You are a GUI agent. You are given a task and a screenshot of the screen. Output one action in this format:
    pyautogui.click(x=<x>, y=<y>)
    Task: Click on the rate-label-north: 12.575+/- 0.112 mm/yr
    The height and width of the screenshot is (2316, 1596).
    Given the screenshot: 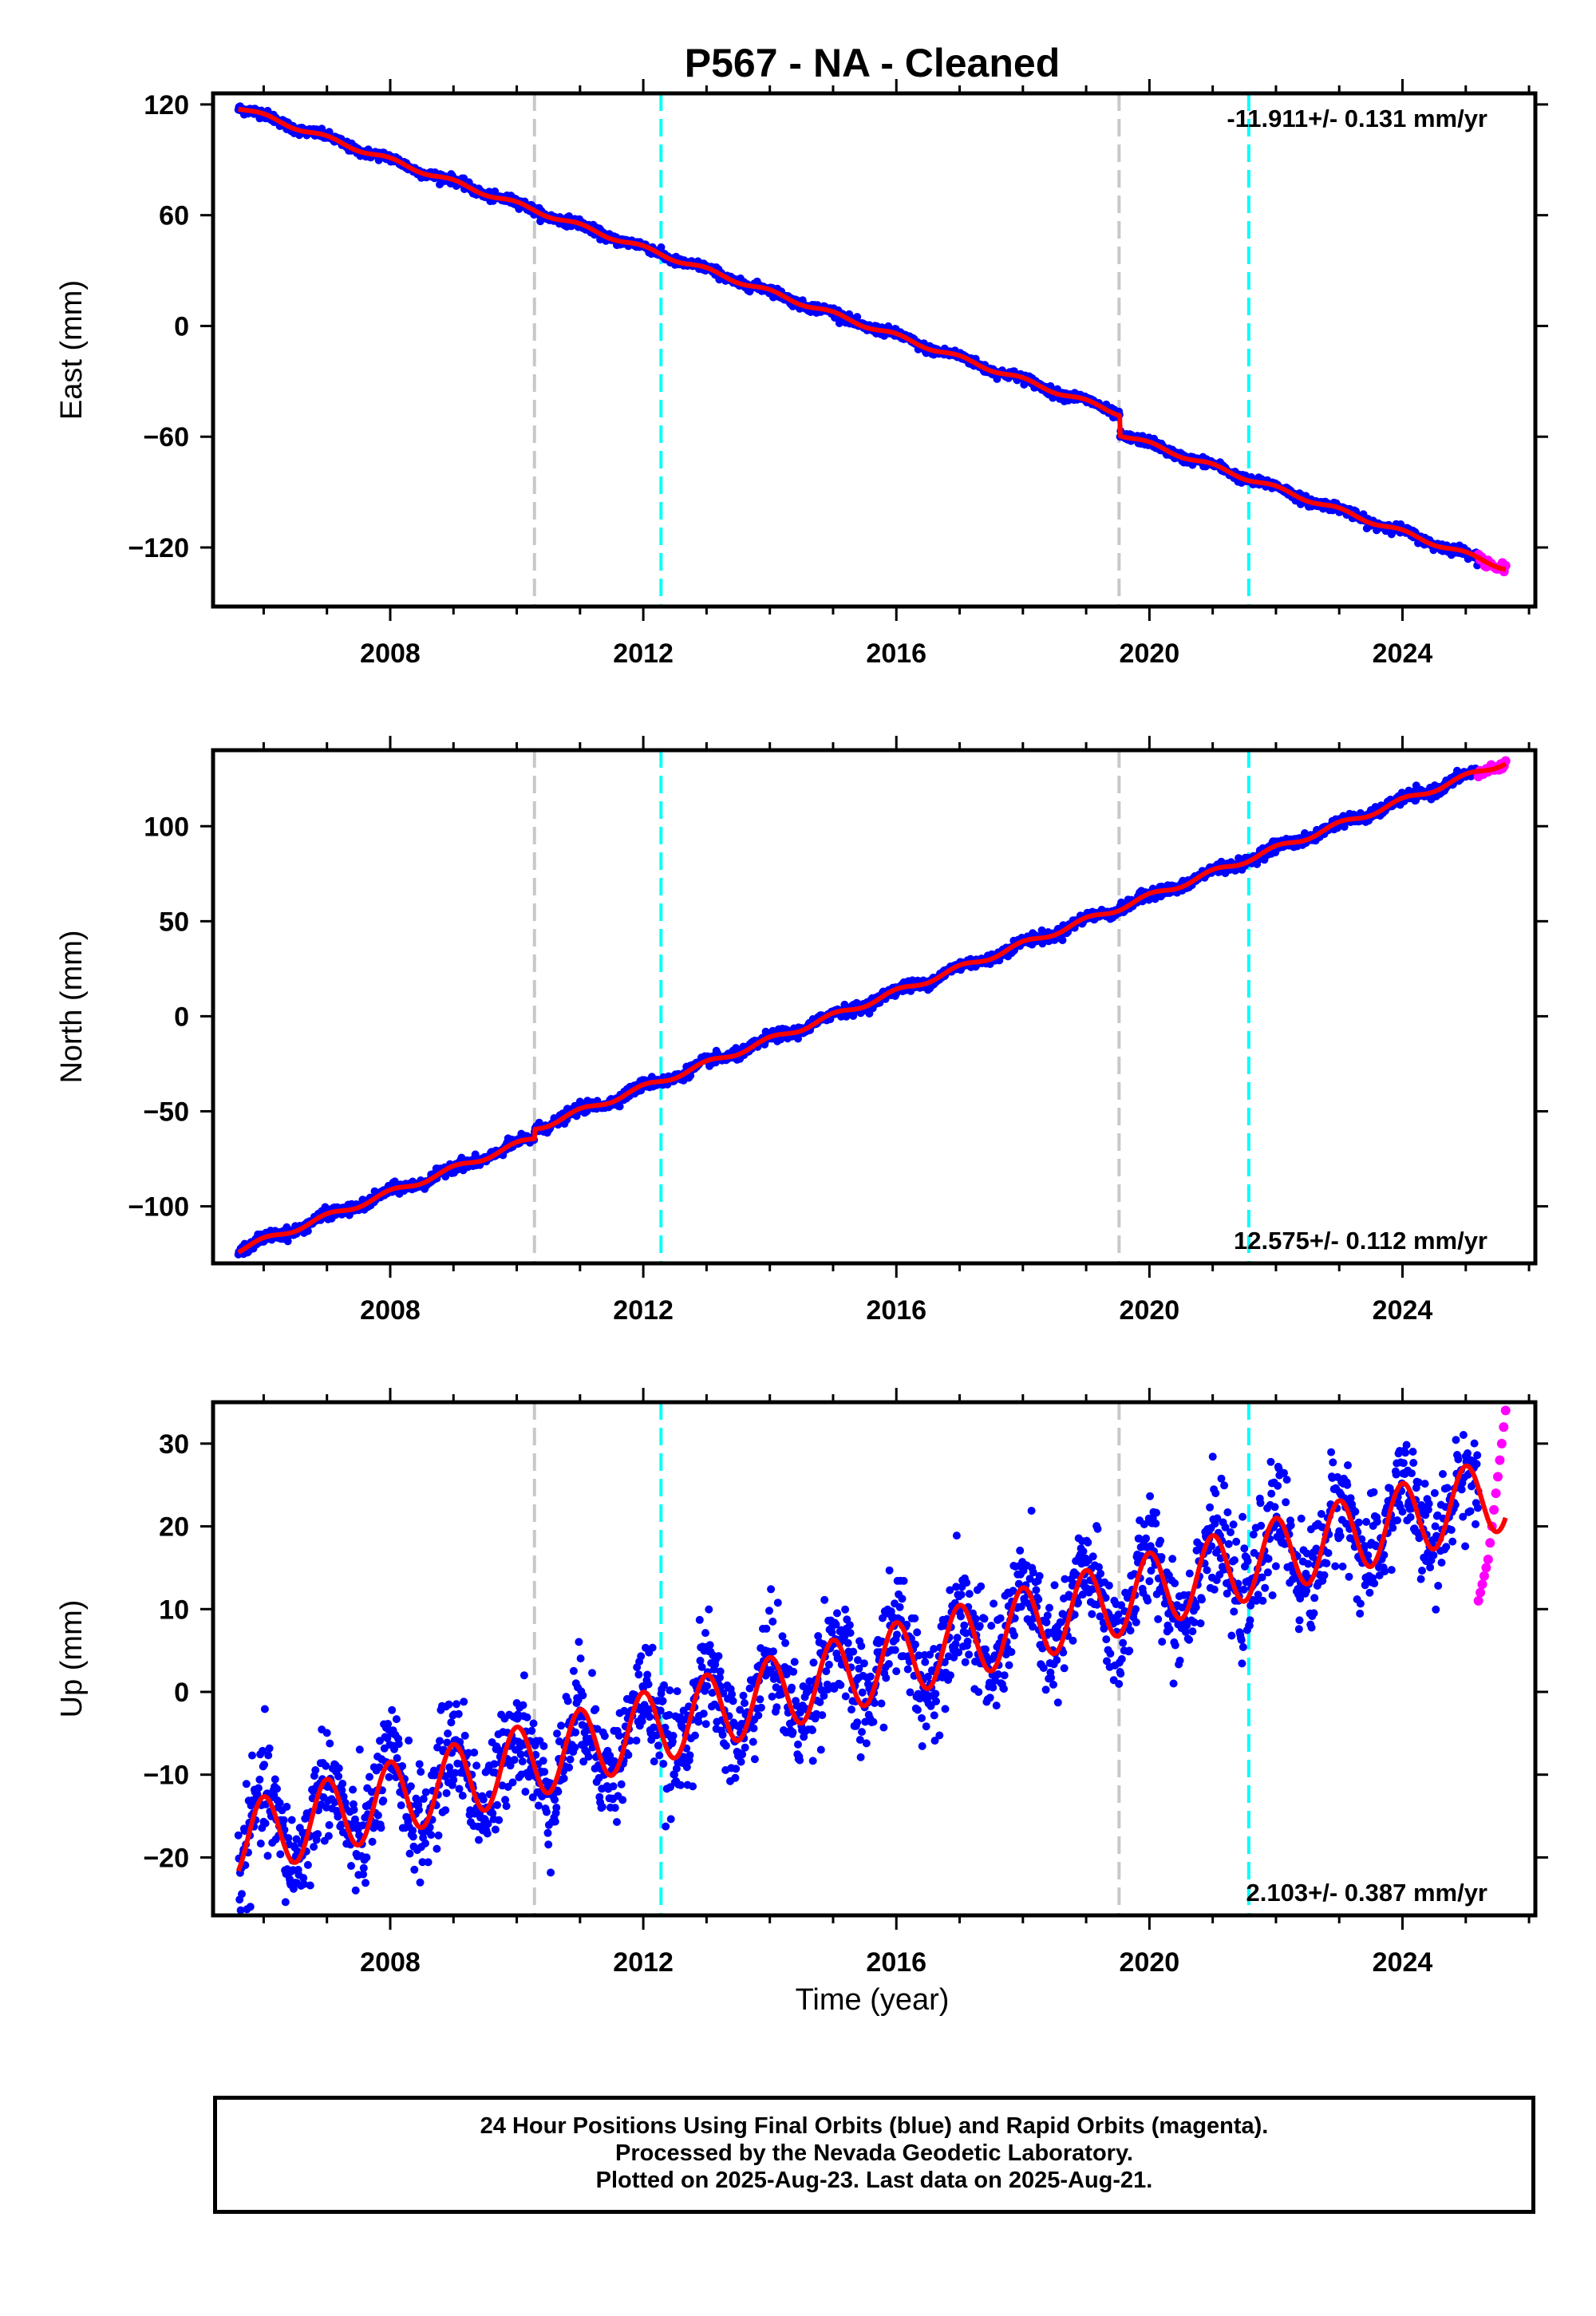 What is the action you would take?
    pyautogui.click(x=1360, y=1241)
    